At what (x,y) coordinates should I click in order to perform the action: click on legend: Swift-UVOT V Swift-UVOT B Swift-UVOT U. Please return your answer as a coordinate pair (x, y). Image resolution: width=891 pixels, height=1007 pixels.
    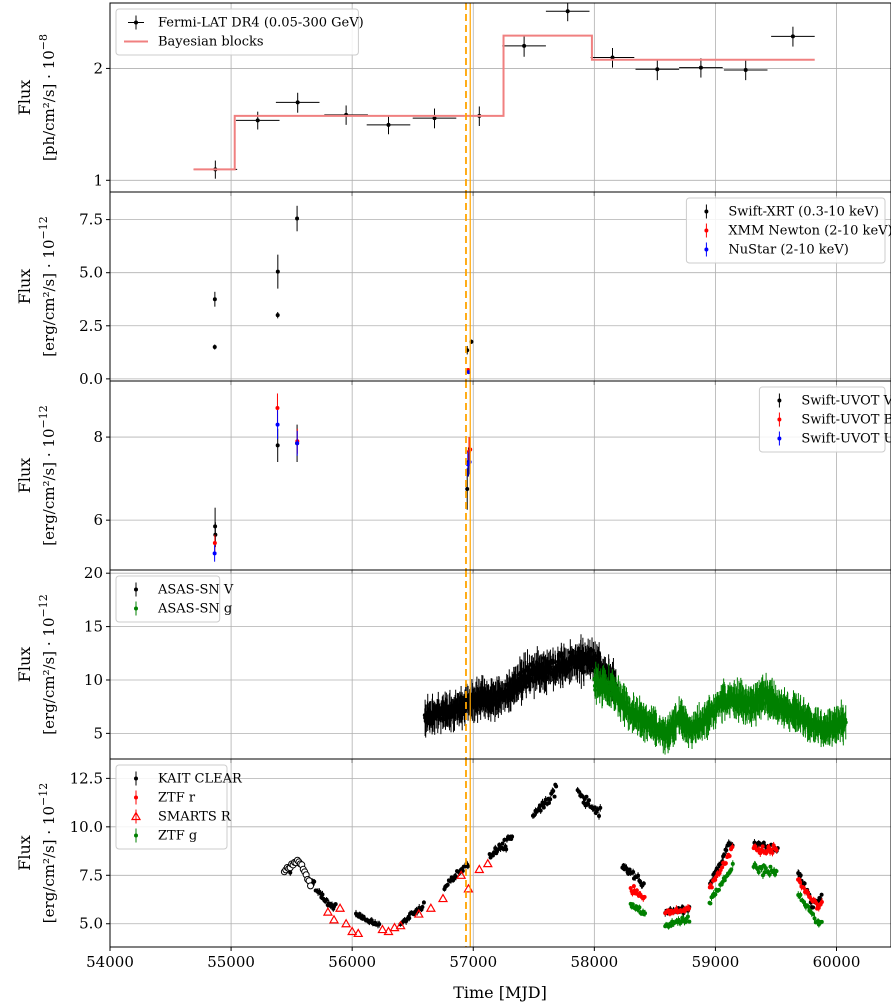
    Looking at the image, I should click on (824, 419).